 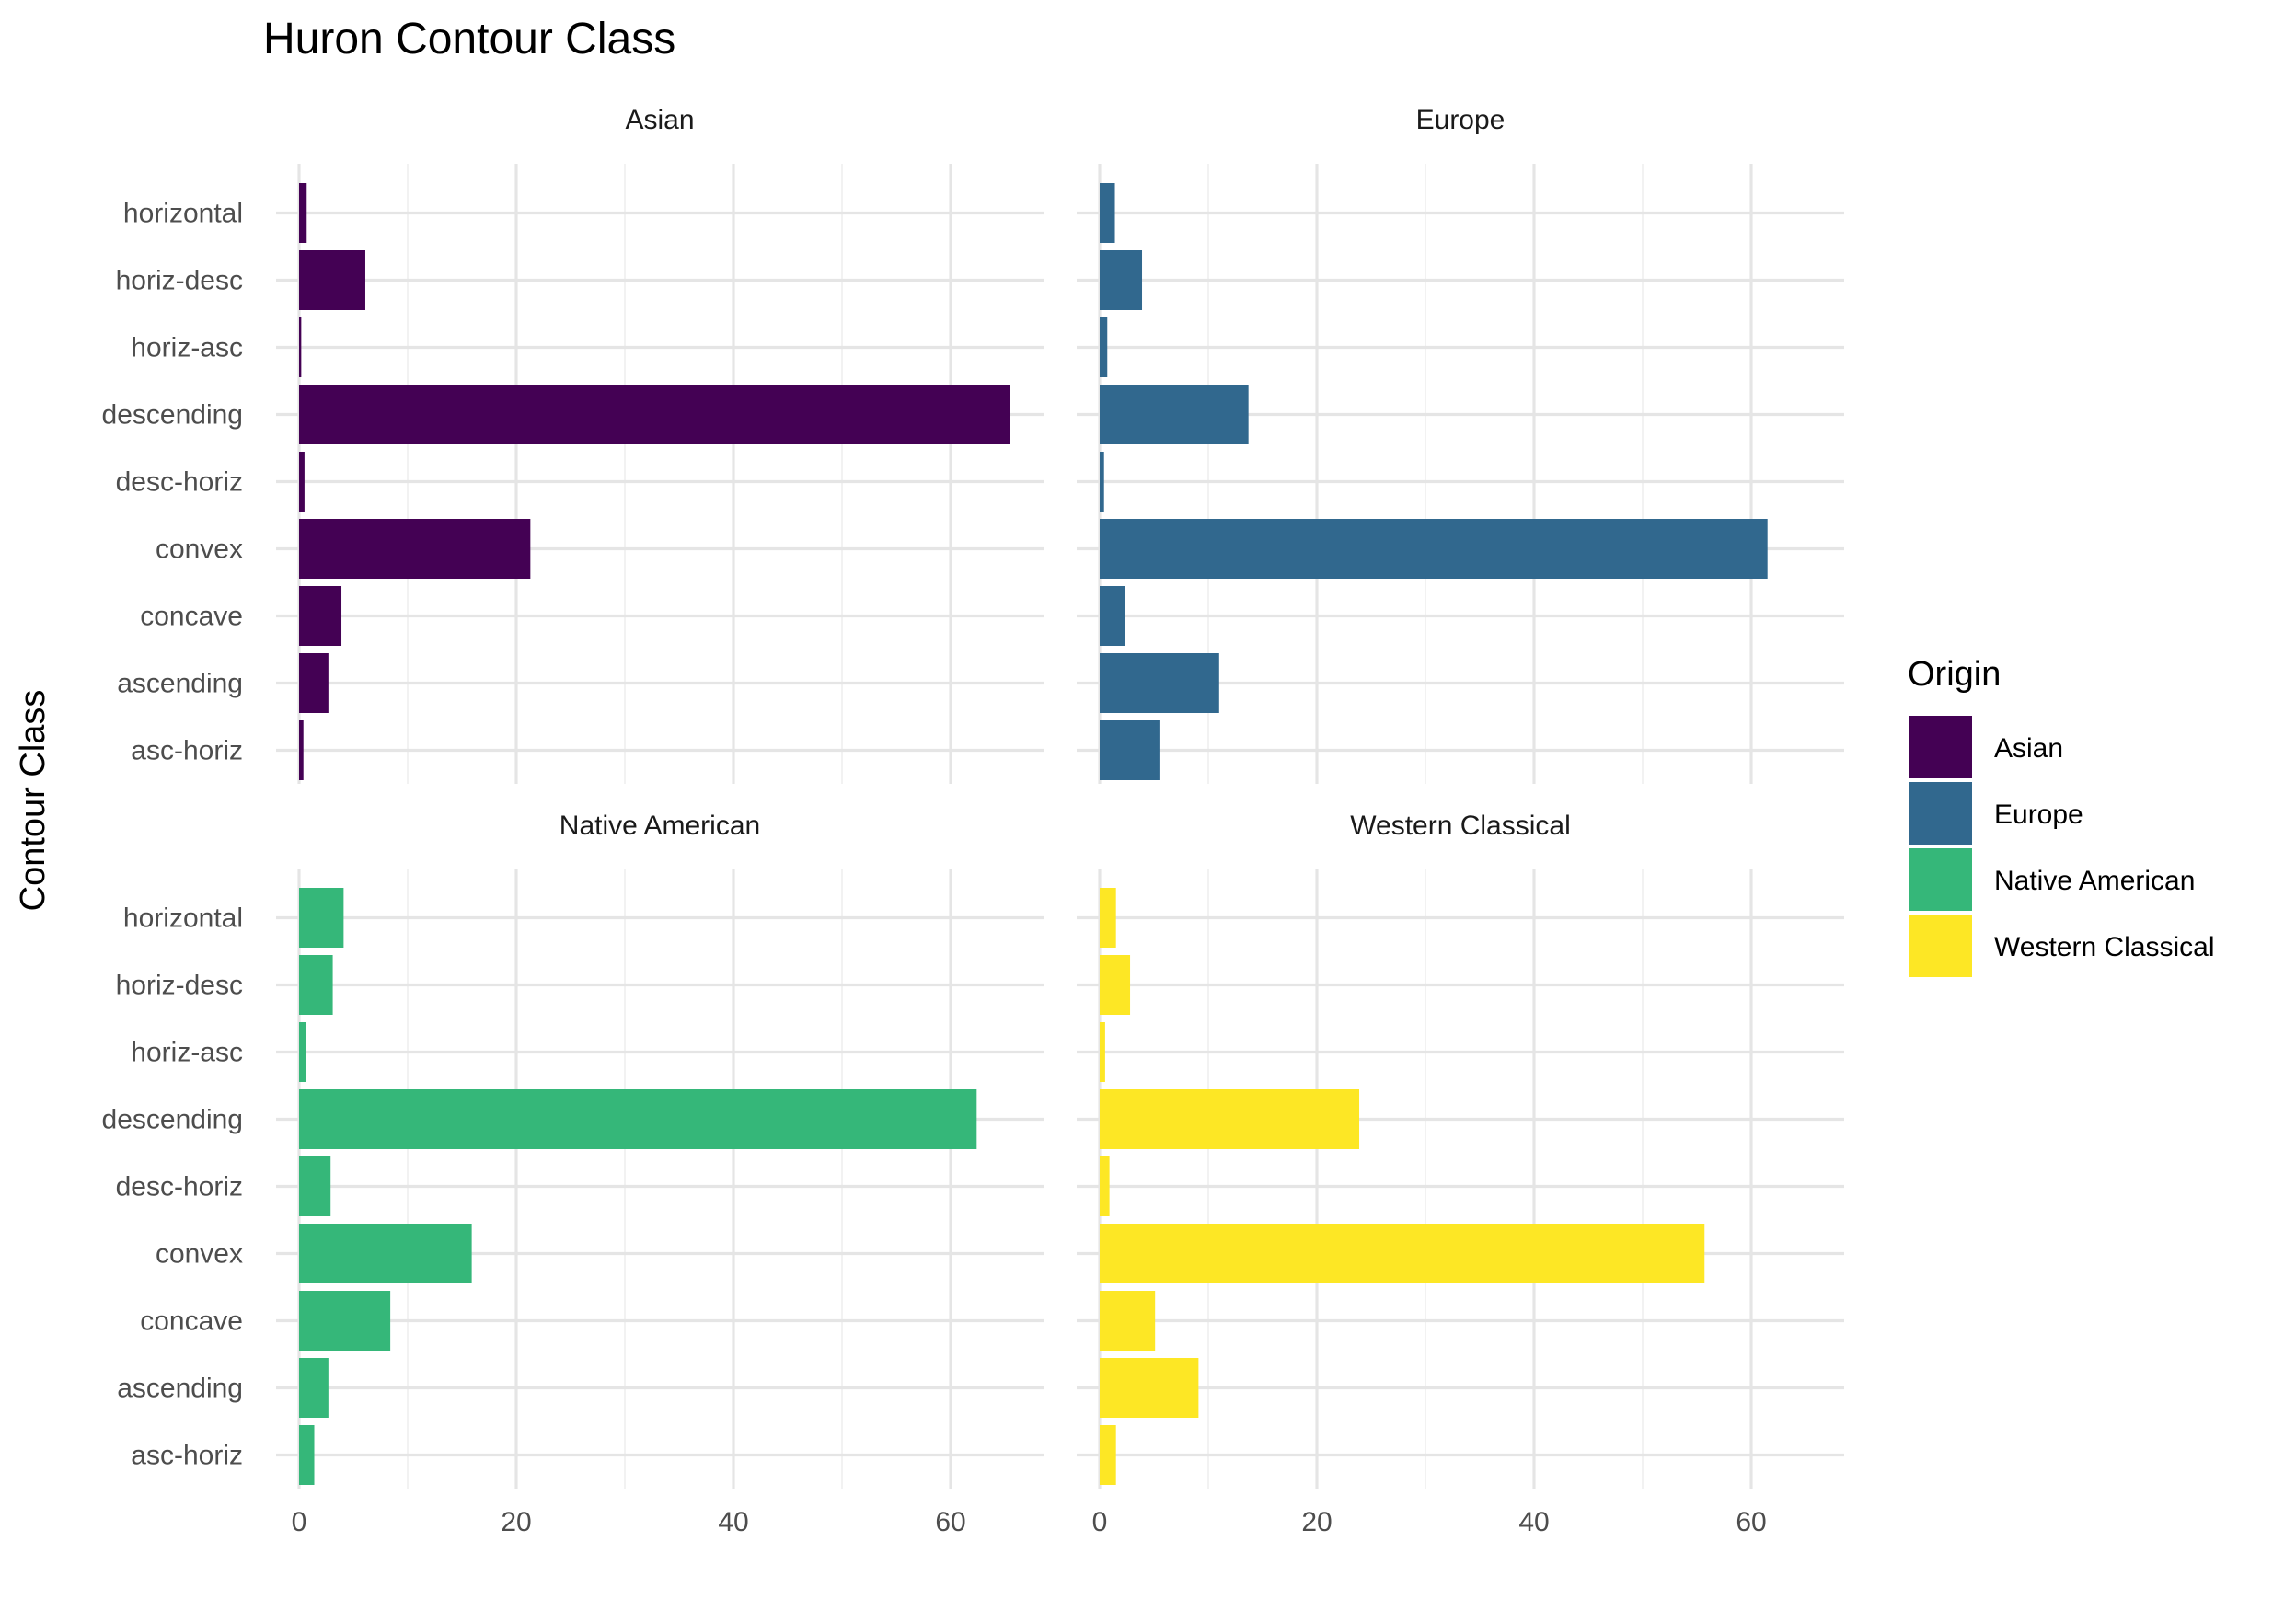 I want to click on chart-title: Huron Contour Class, so click(x=469, y=39).